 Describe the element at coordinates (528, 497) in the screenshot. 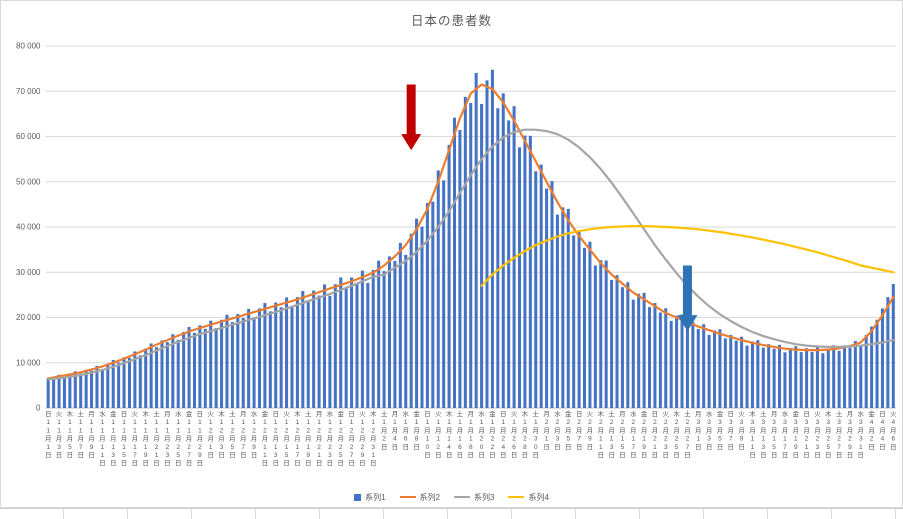

I see `legend-item-series4: 系列4` at that location.